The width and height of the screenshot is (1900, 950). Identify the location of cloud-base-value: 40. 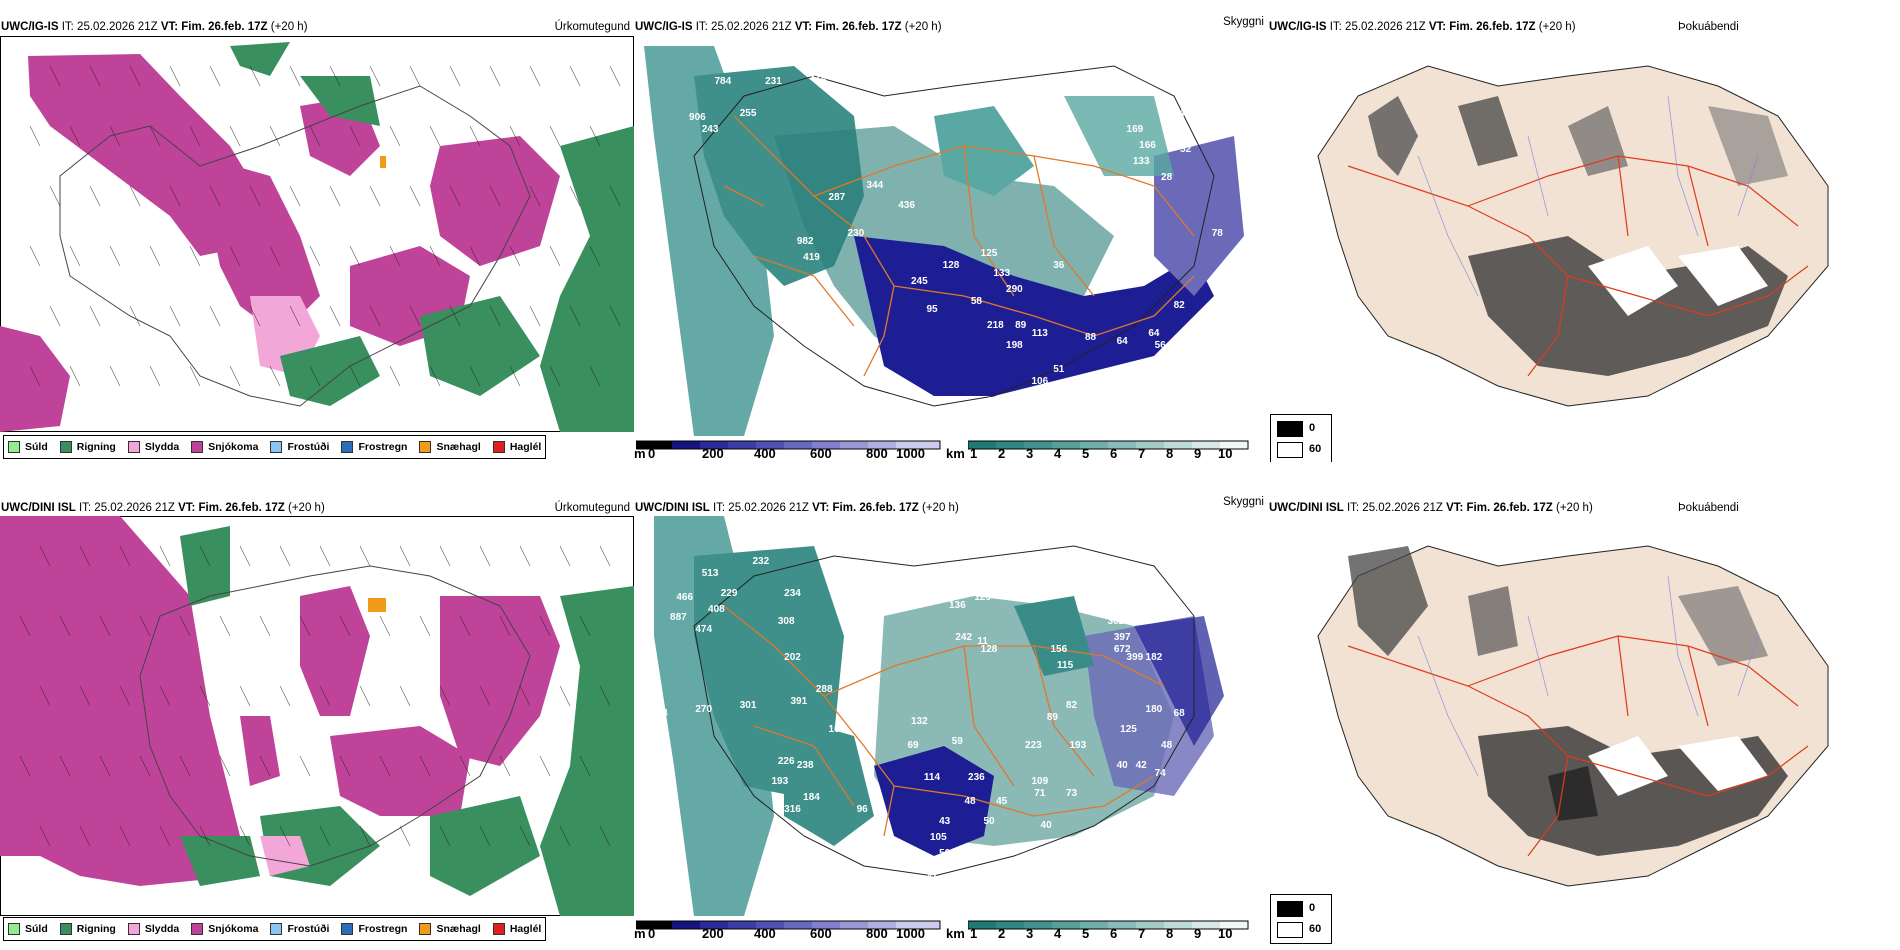
(1123, 765).